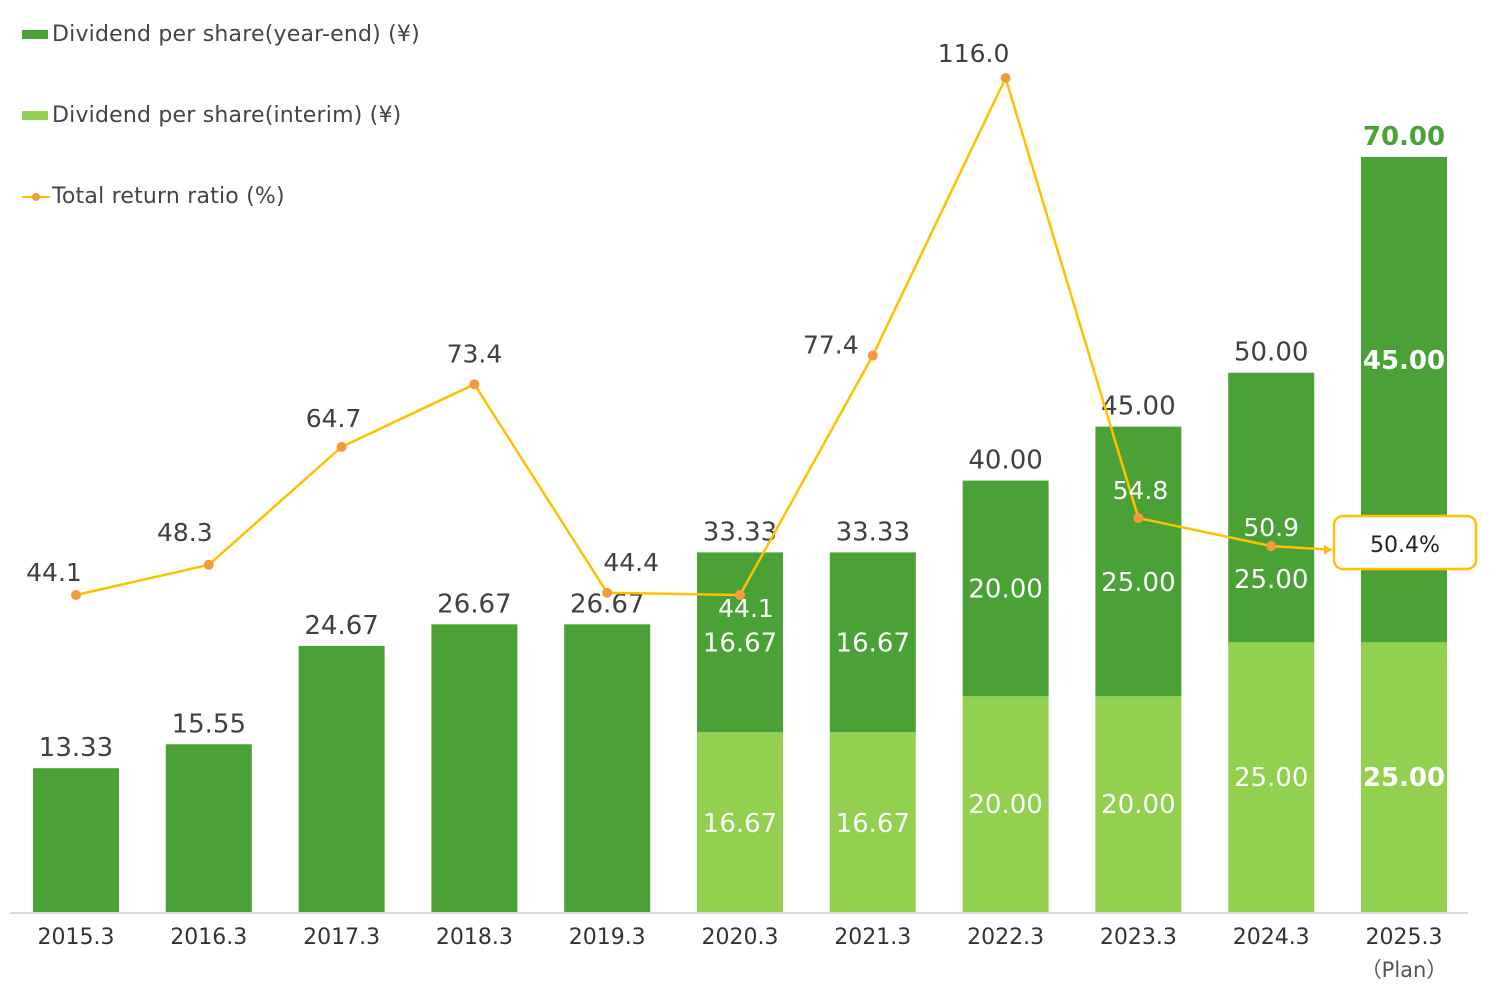 This screenshot has width=1500, height=1000. I want to click on ratio-label-2023.3: 54.8, so click(1141, 490).